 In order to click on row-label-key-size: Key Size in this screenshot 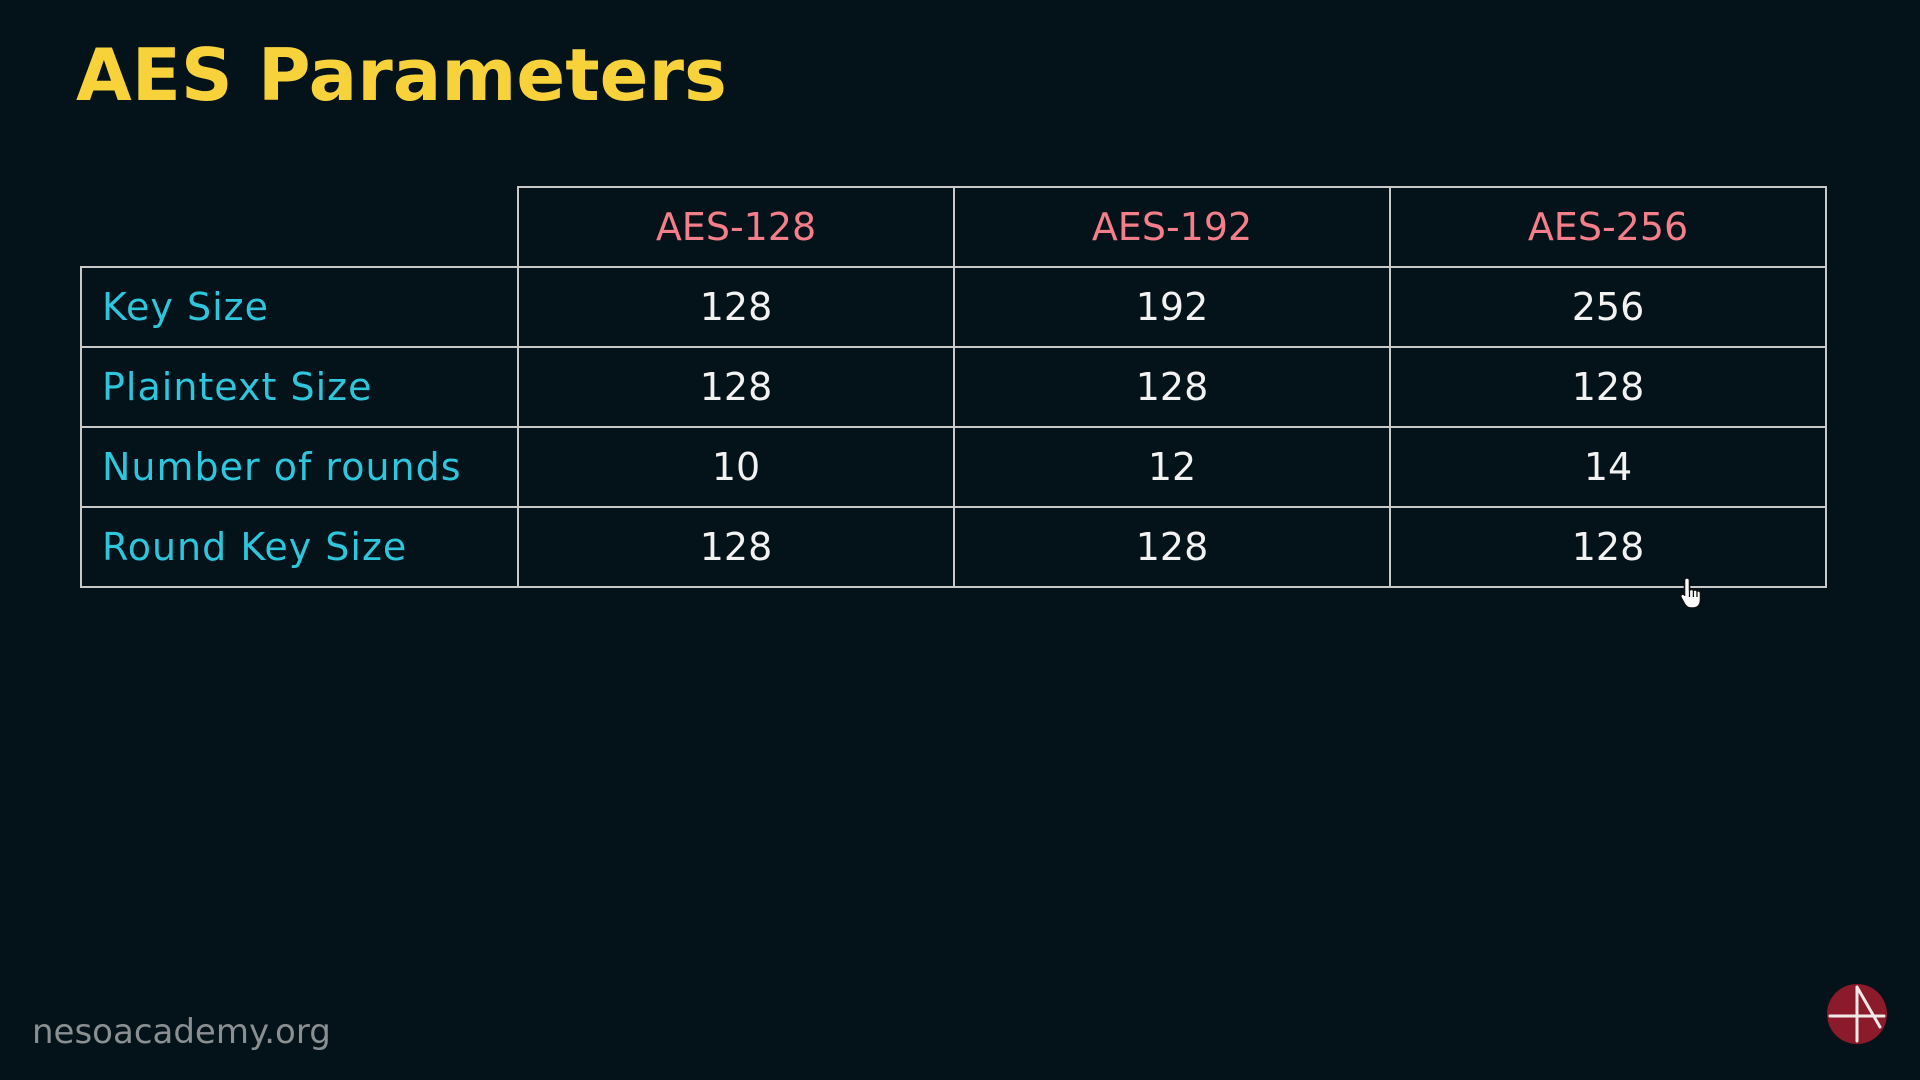, I will do `click(299, 307)`.